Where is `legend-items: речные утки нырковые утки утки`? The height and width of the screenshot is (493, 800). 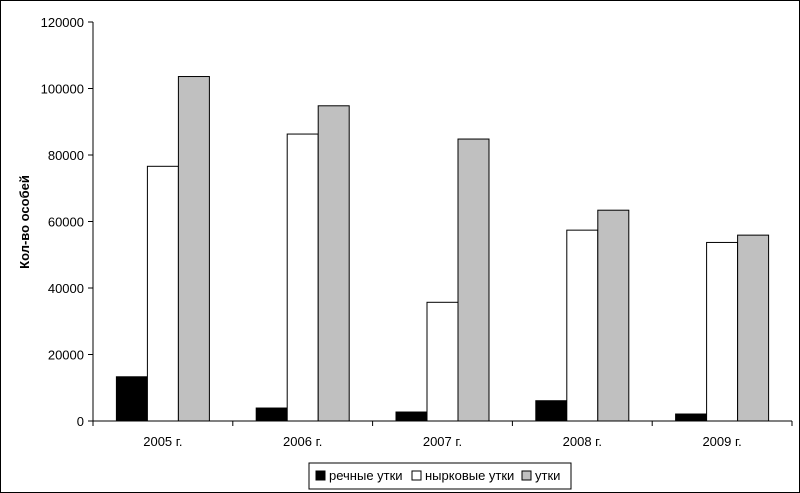 legend-items: речные утки нырковые утки утки is located at coordinates (437, 475).